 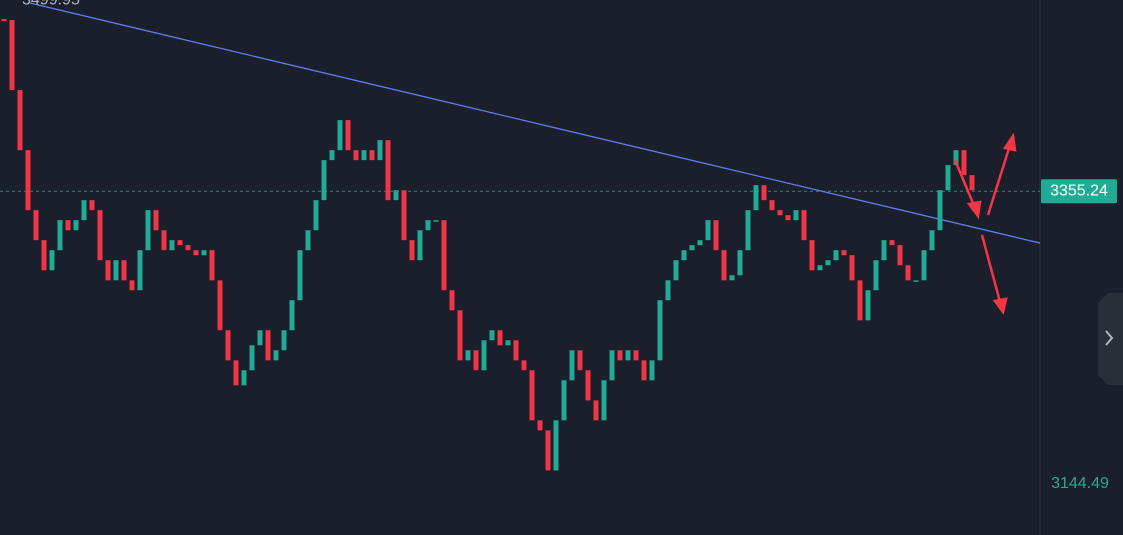 What do you see at coordinates (985, 223) in the screenshot?
I see `annotation-arrows` at bounding box center [985, 223].